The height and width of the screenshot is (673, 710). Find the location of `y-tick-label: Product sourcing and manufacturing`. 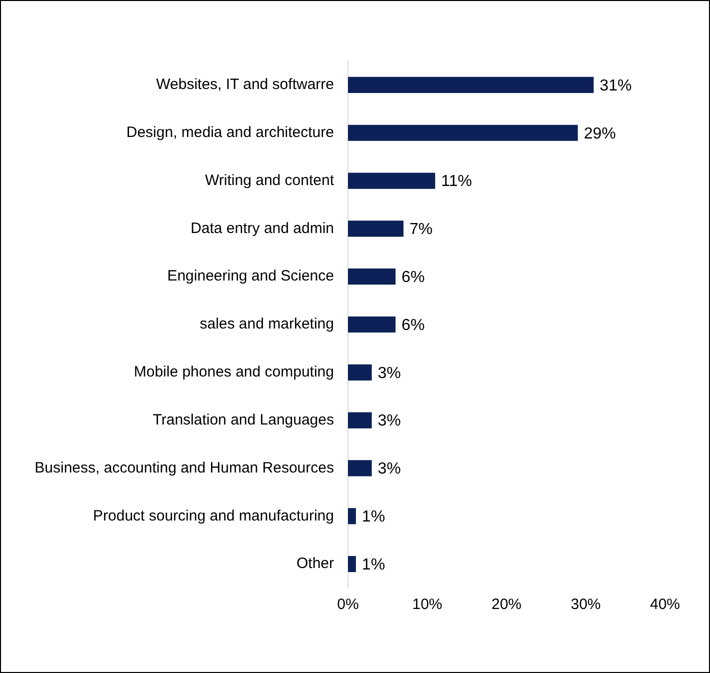

y-tick-label: Product sourcing and manufacturing is located at coordinates (213, 515).